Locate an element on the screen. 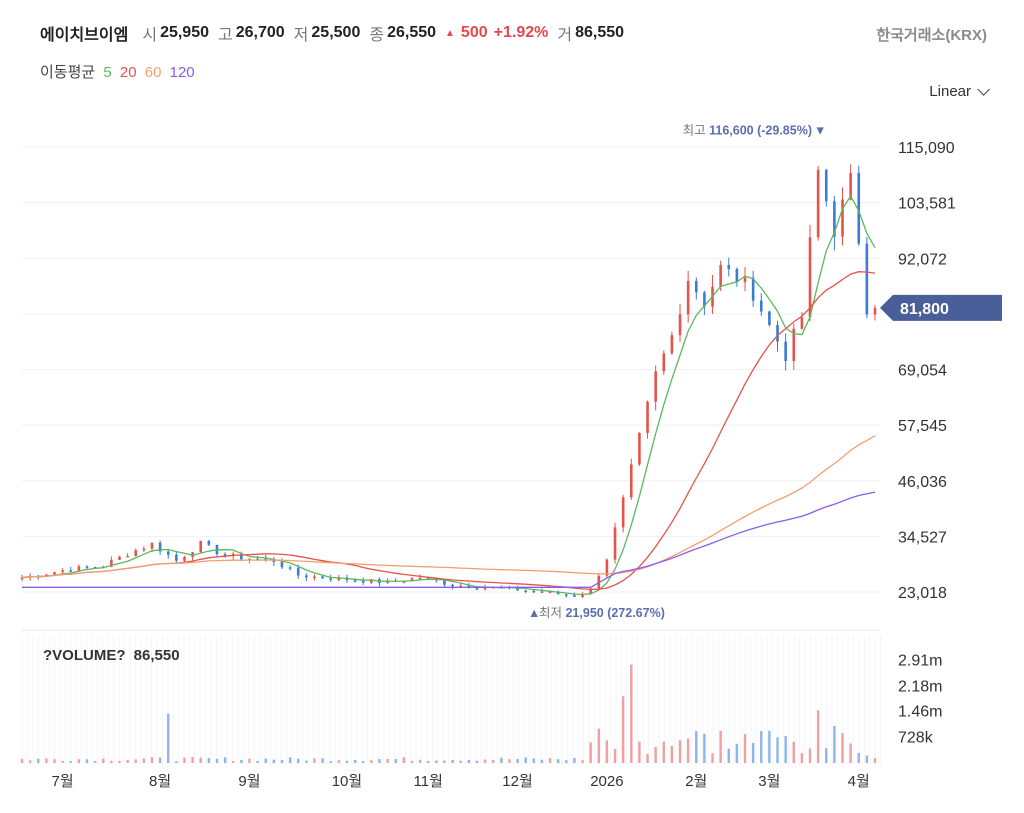 The image size is (1024, 813). ma-5: 5 is located at coordinates (107, 72).